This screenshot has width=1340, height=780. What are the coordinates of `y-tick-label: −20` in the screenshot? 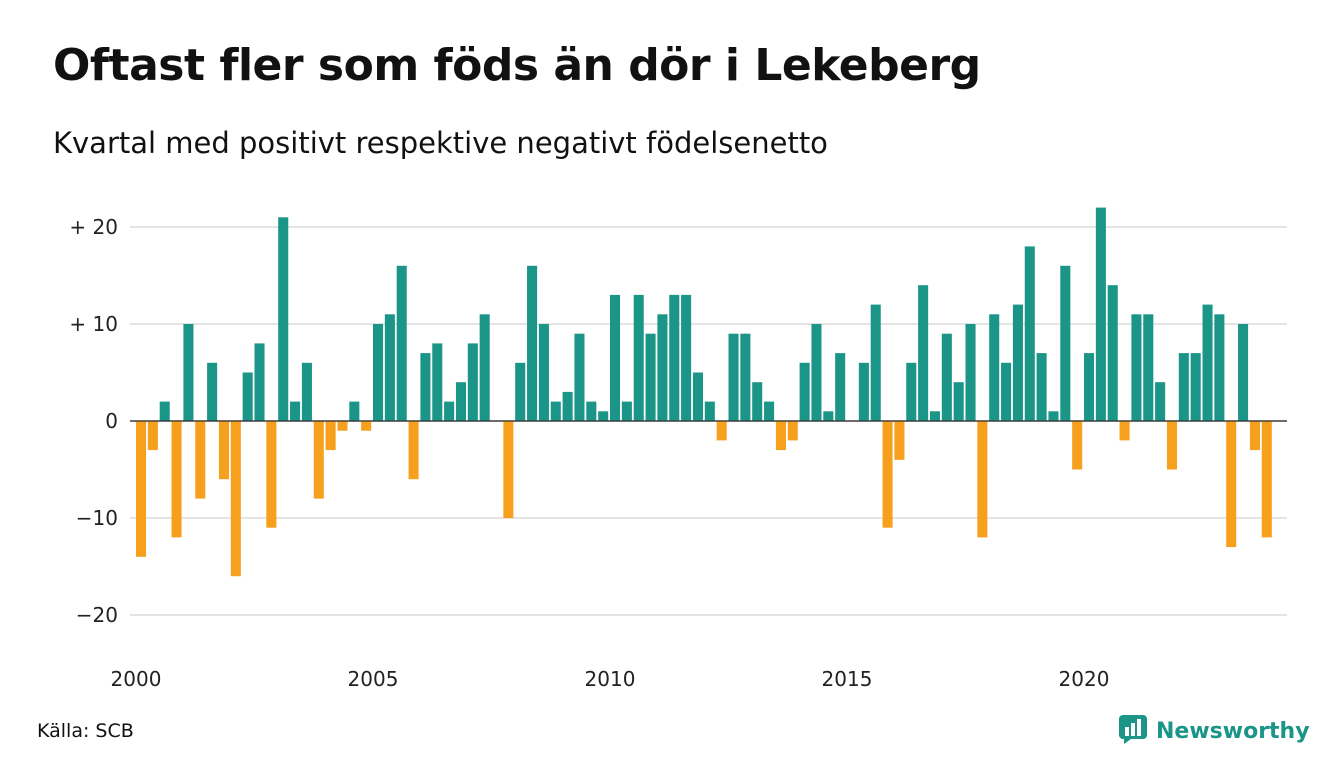 It's located at (97, 615).